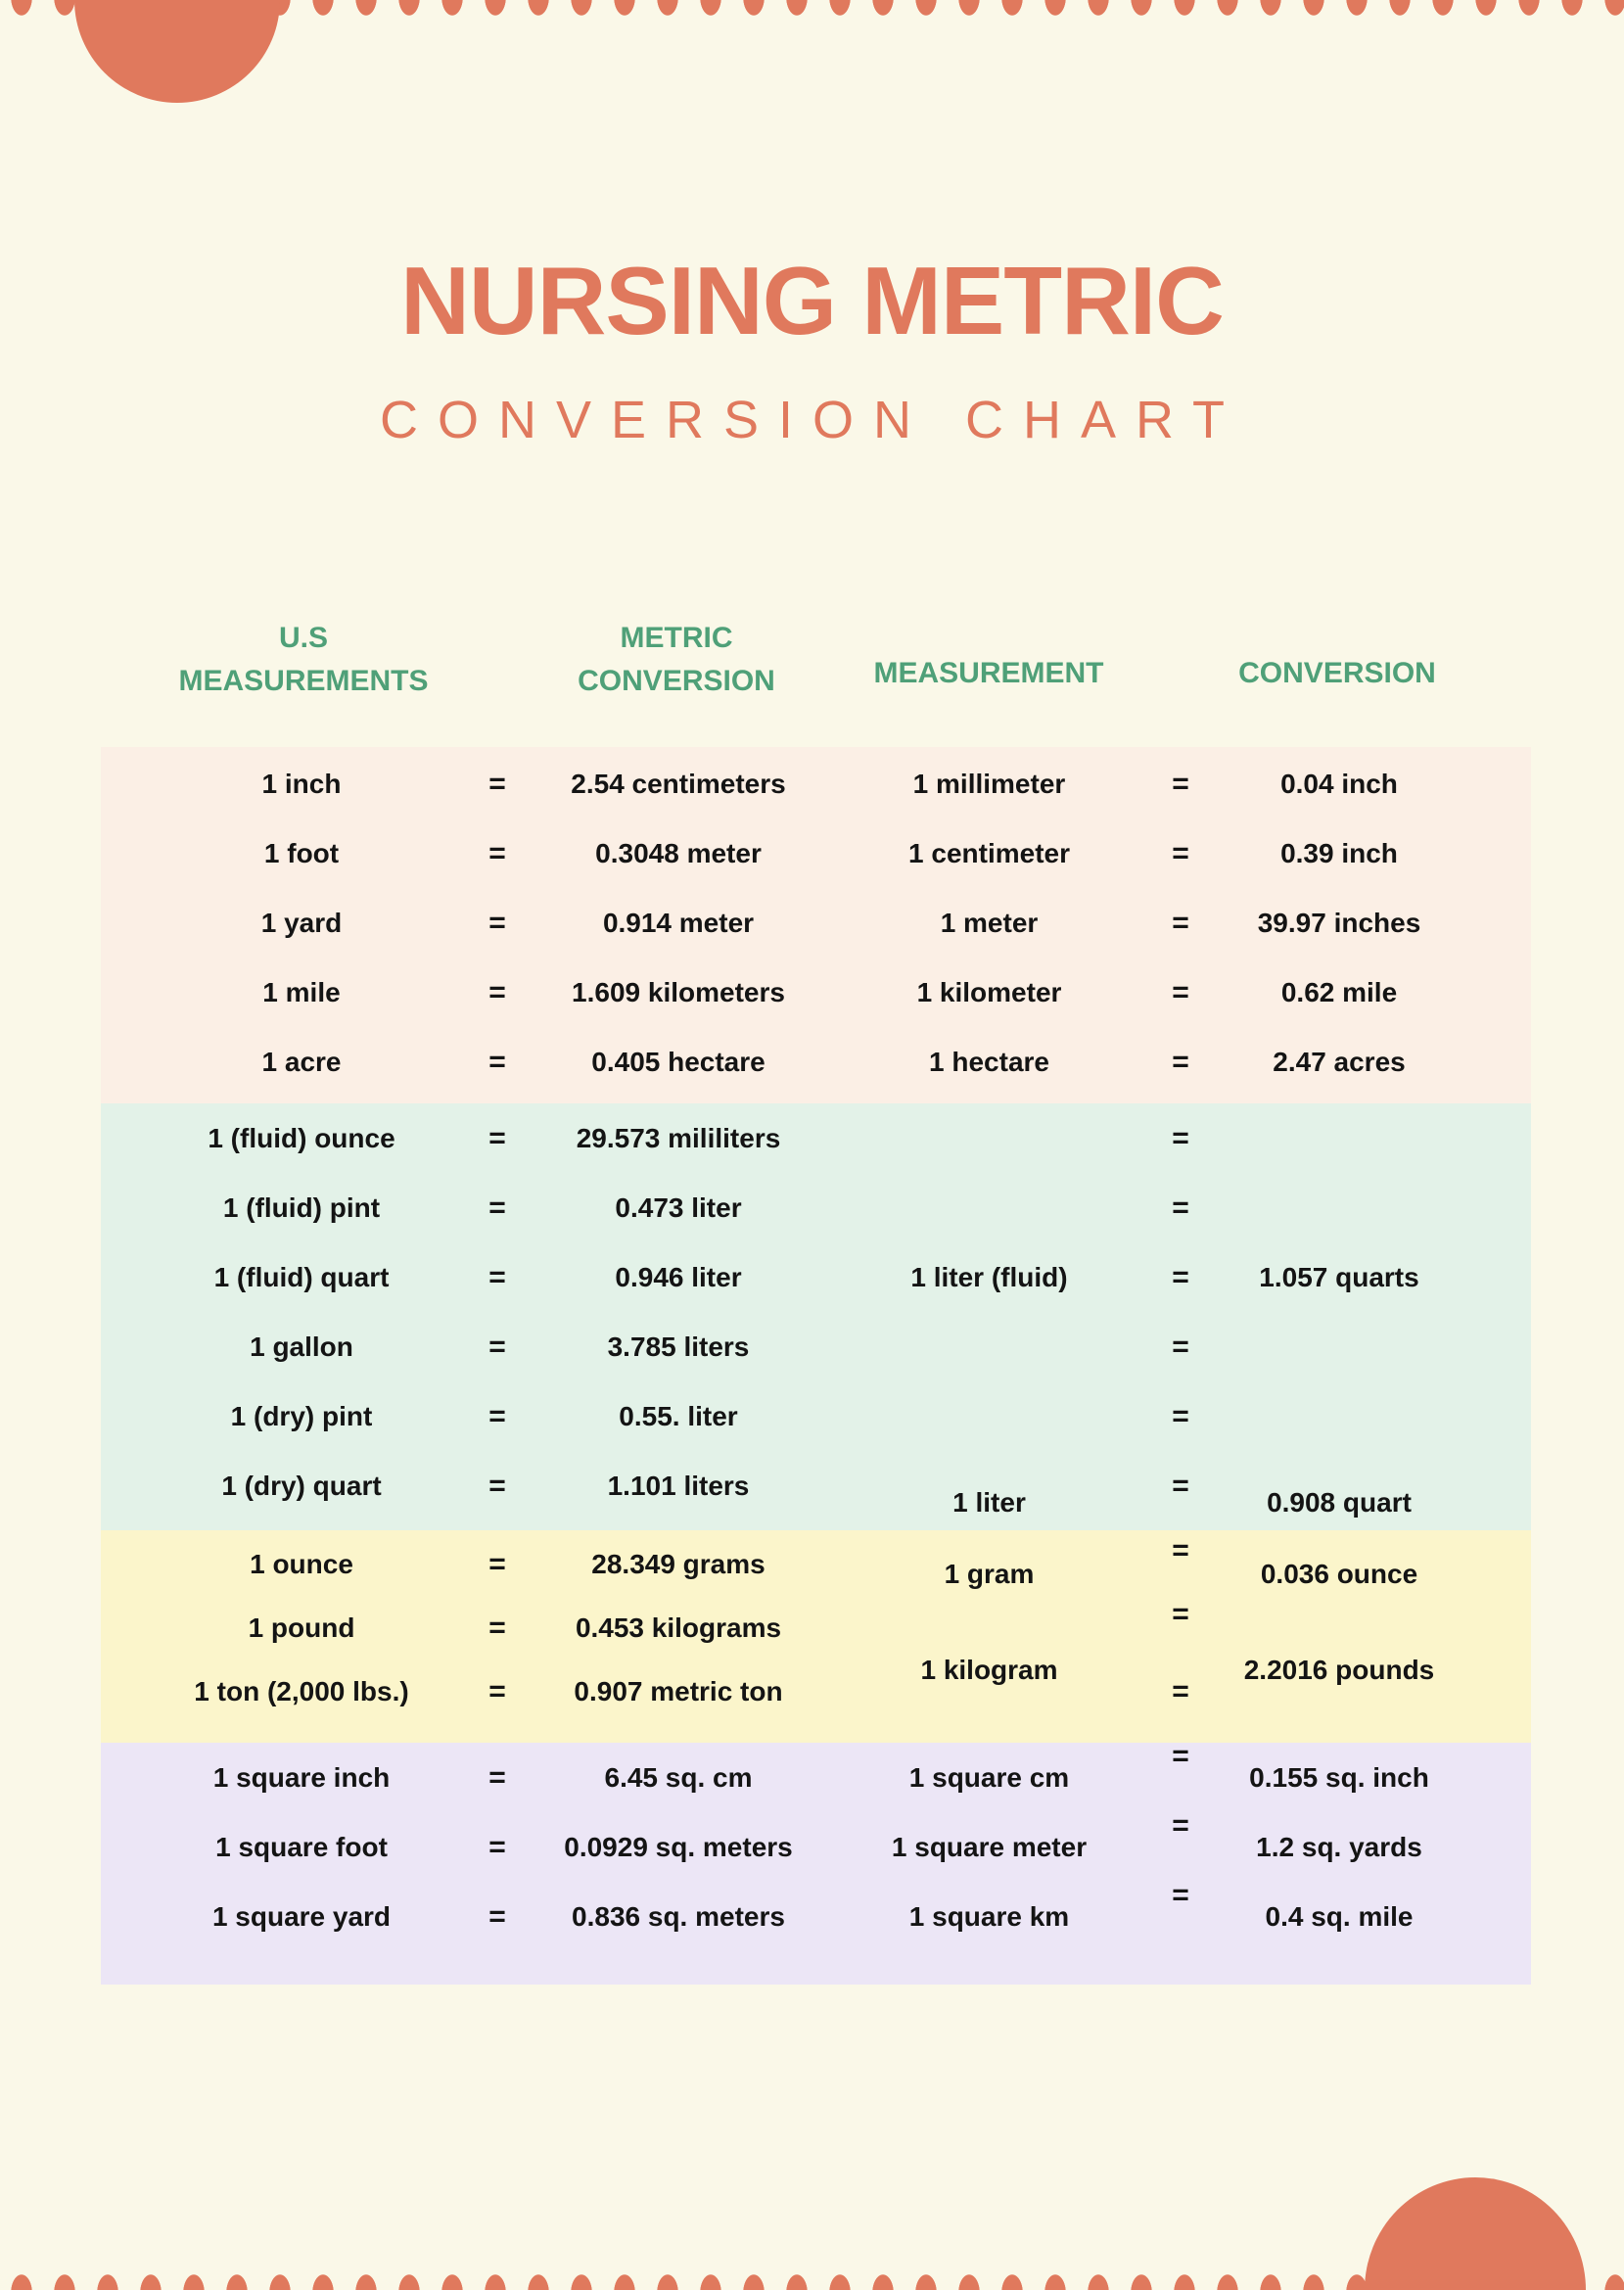 The image size is (1624, 2290). I want to click on metric-value: 0.3048 meter, so click(678, 852).